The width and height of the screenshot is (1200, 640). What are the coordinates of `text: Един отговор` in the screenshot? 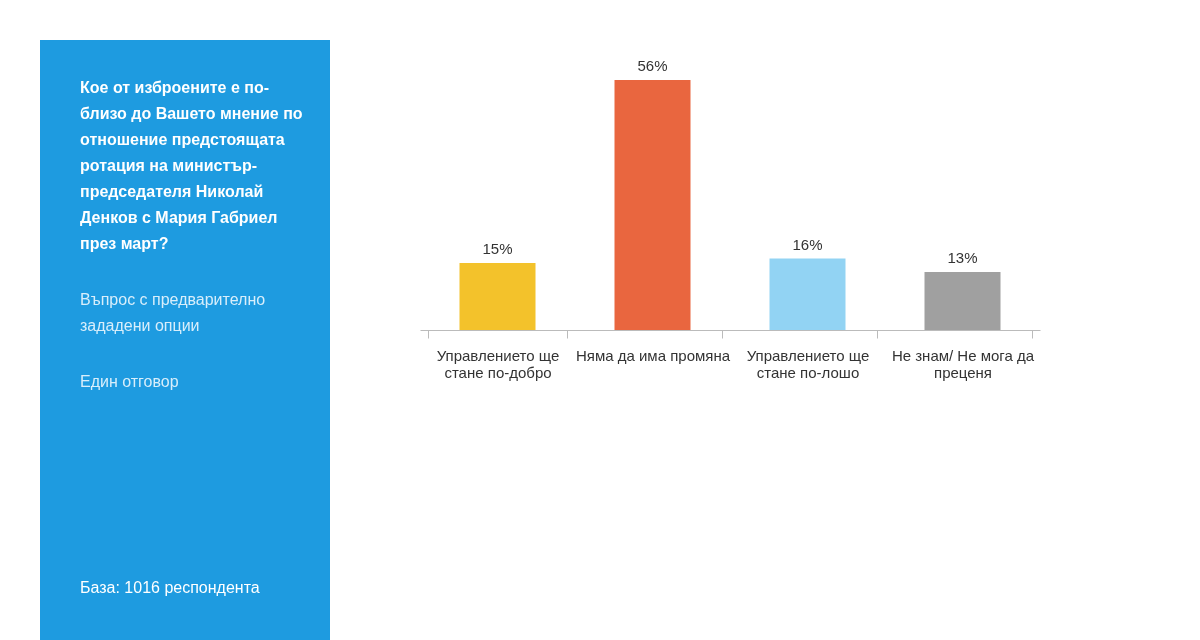 It's located at (129, 381).